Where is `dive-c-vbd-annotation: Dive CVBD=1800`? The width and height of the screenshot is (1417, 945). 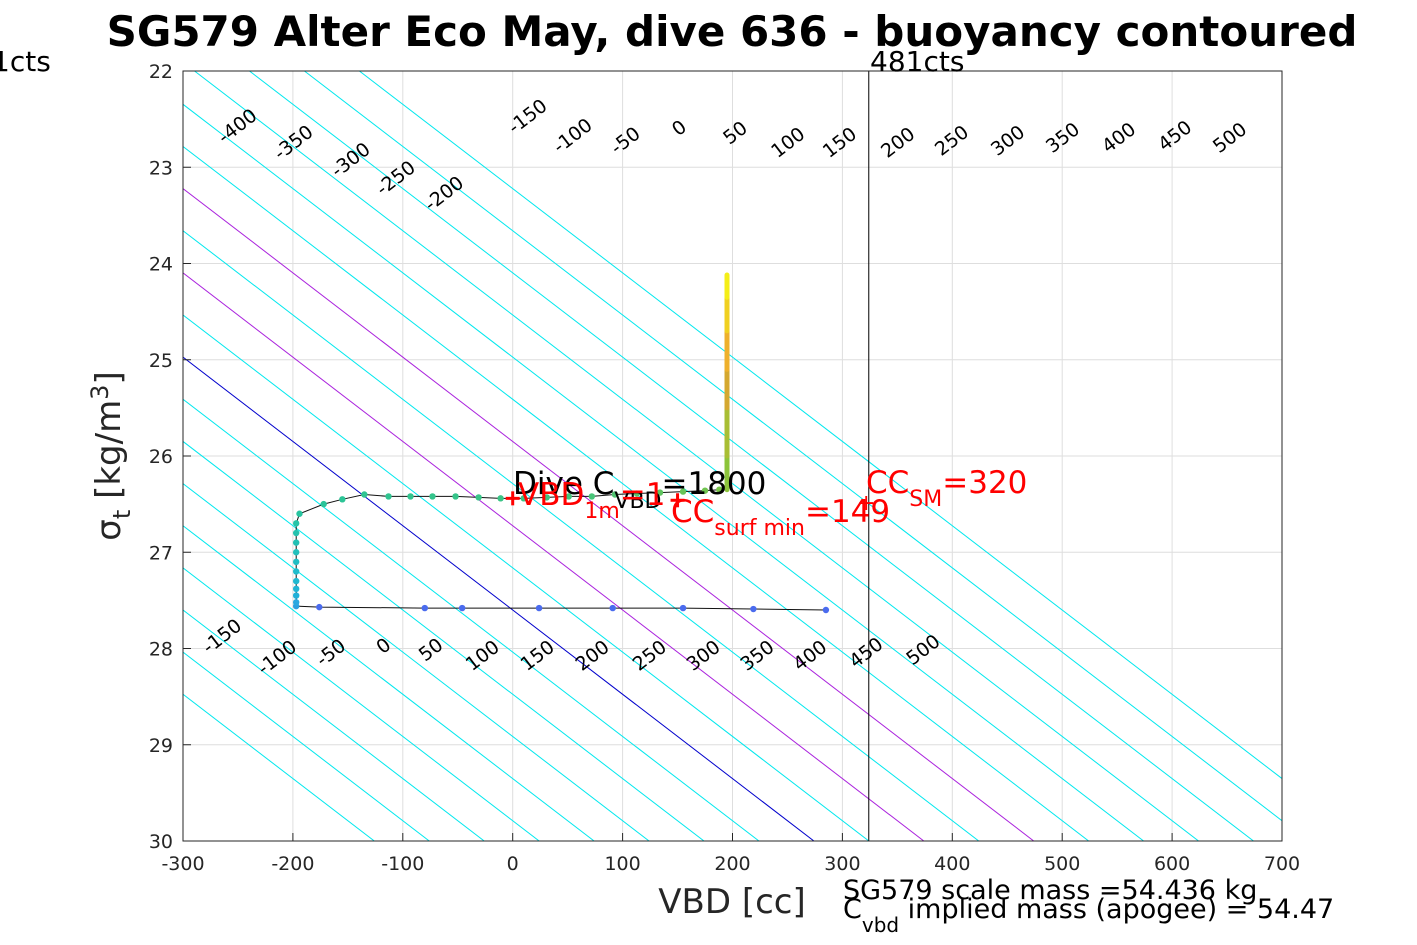 dive-c-vbd-annotation: Dive CVBD=1800 is located at coordinates (639, 490).